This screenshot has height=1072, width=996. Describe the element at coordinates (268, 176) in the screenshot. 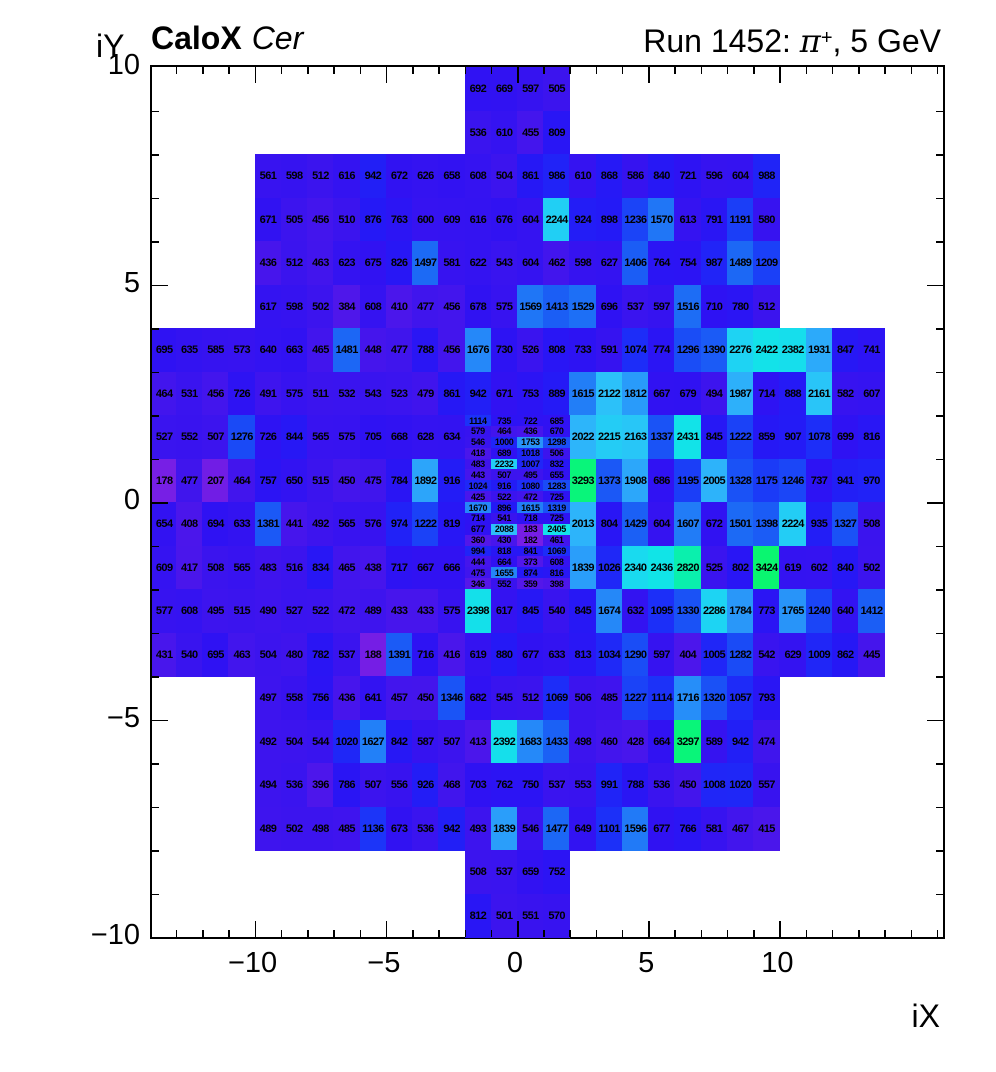

I see `heatmap-cell: 561` at that location.